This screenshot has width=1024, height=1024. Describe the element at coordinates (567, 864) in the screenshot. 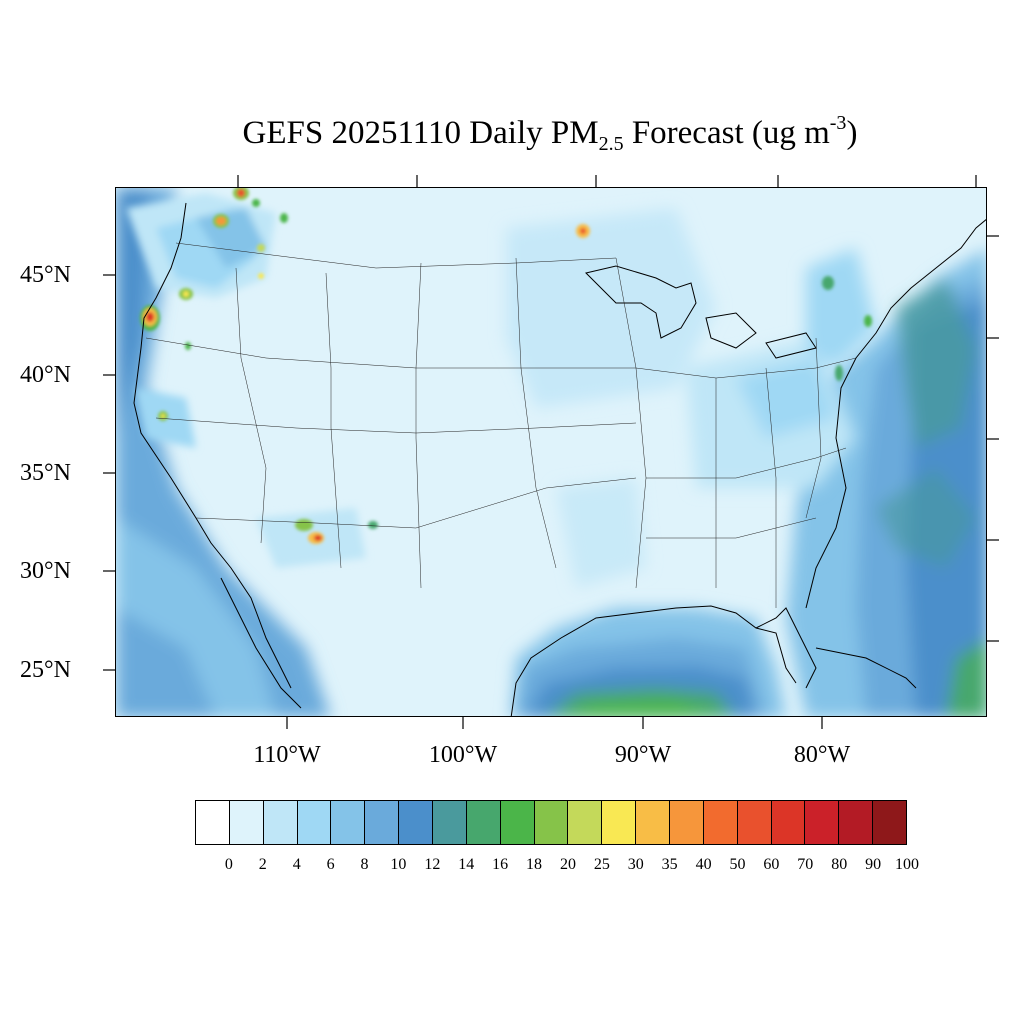

I see `colorbar-tick-label: 20` at that location.